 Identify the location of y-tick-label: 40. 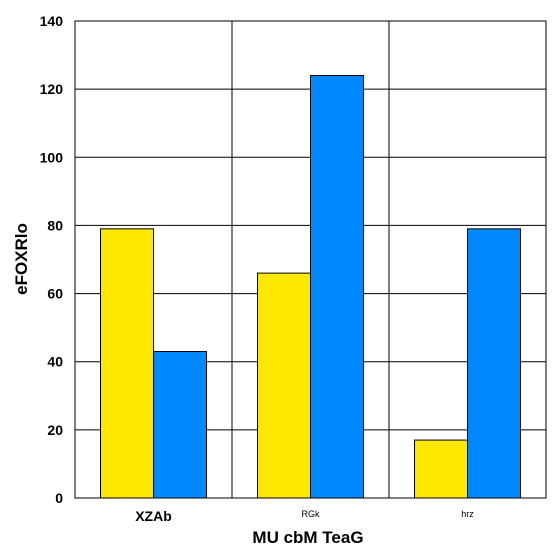
(55, 362).